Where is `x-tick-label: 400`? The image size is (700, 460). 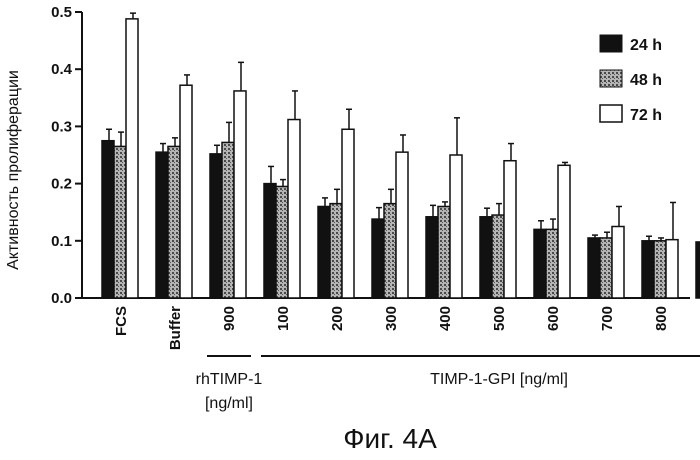
x-tick-label: 400 is located at coordinates (445, 318).